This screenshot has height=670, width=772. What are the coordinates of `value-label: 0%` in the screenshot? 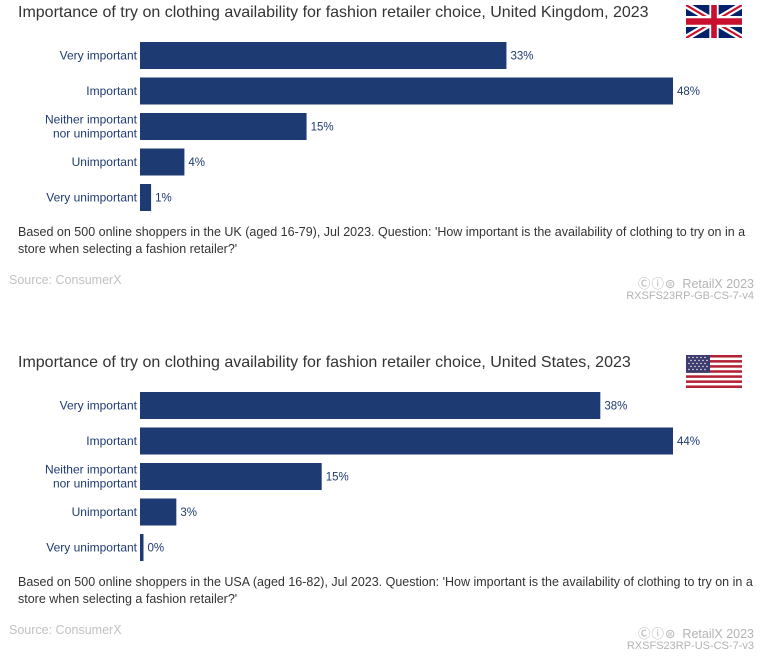 It's located at (156, 549).